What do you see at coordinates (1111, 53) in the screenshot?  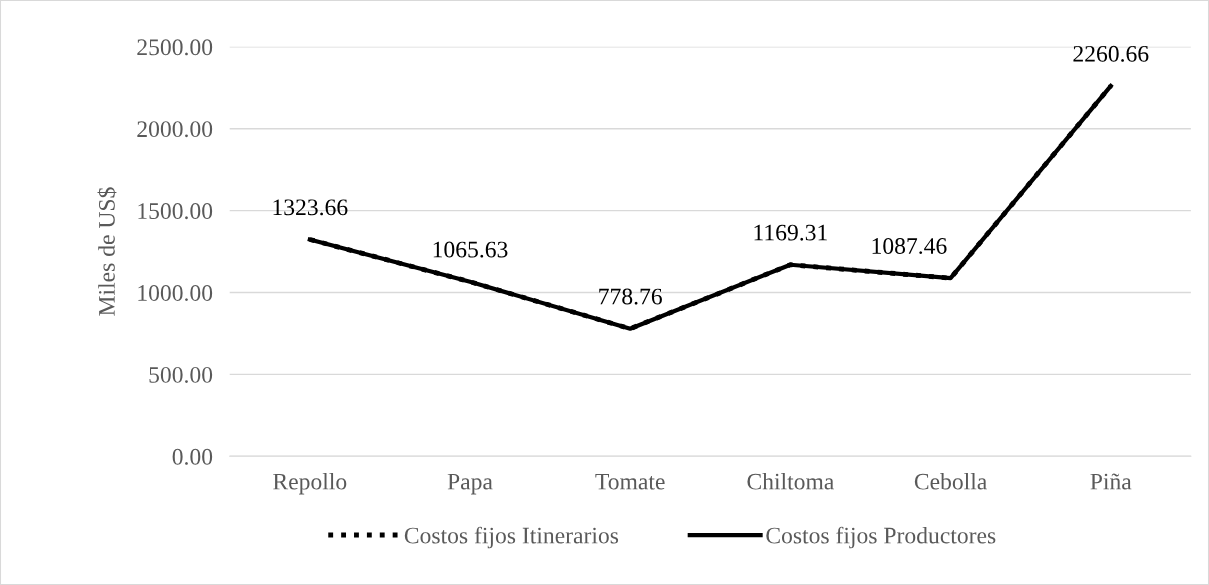 I see `data-label: 2260.66` at bounding box center [1111, 53].